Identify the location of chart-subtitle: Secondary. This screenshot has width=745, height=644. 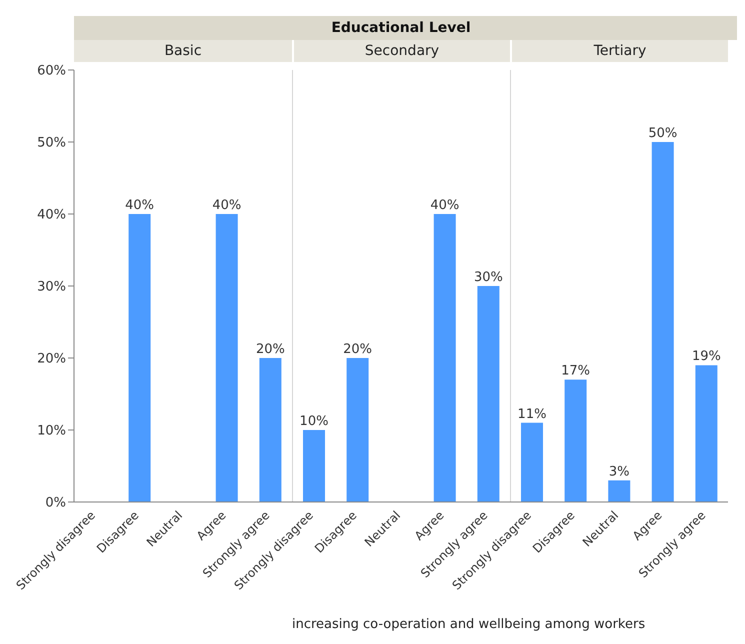
(401, 51).